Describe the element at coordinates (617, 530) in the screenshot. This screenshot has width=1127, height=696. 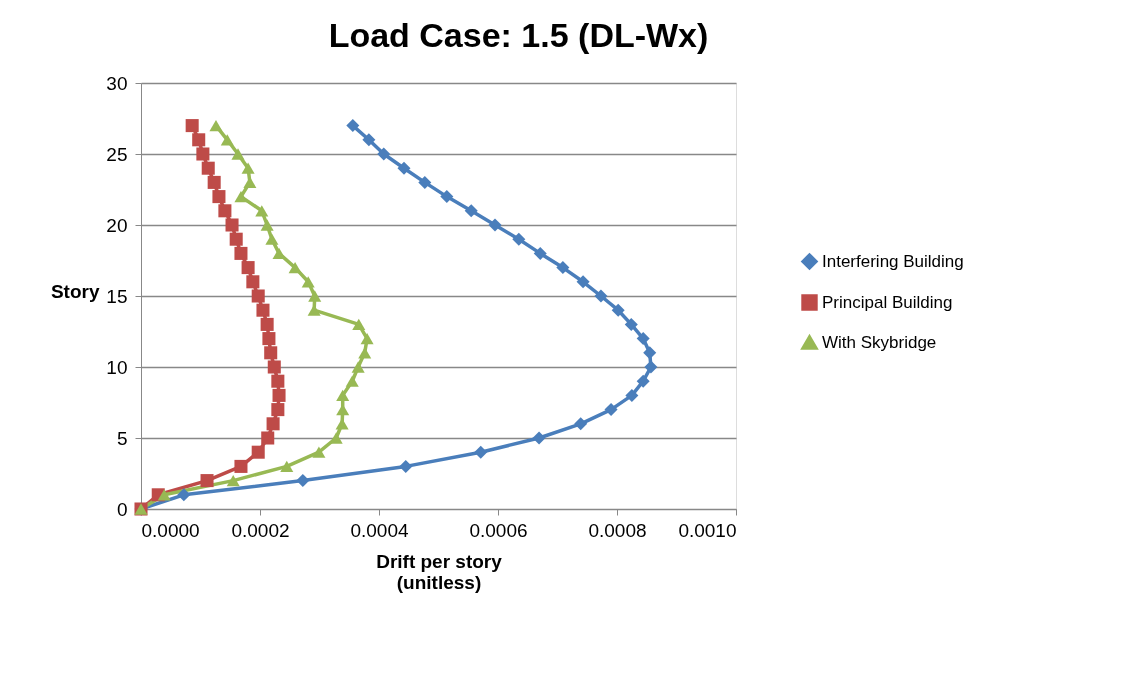
I see `x-tick-label: 0.0008` at that location.